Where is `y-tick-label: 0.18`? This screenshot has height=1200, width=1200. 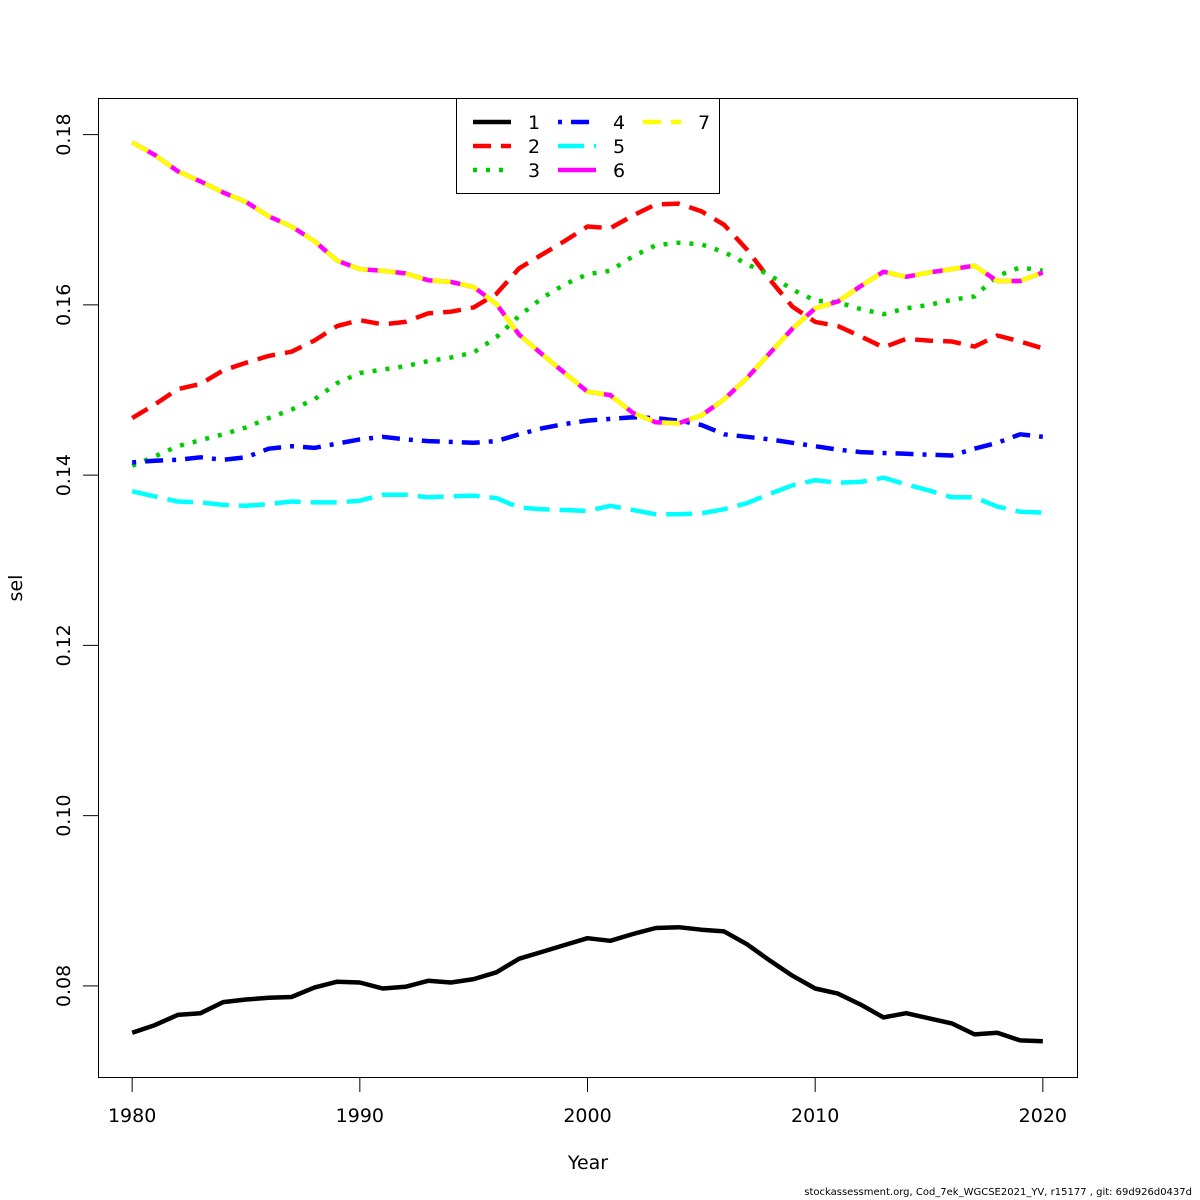 y-tick-label: 0.18 is located at coordinates (64, 134).